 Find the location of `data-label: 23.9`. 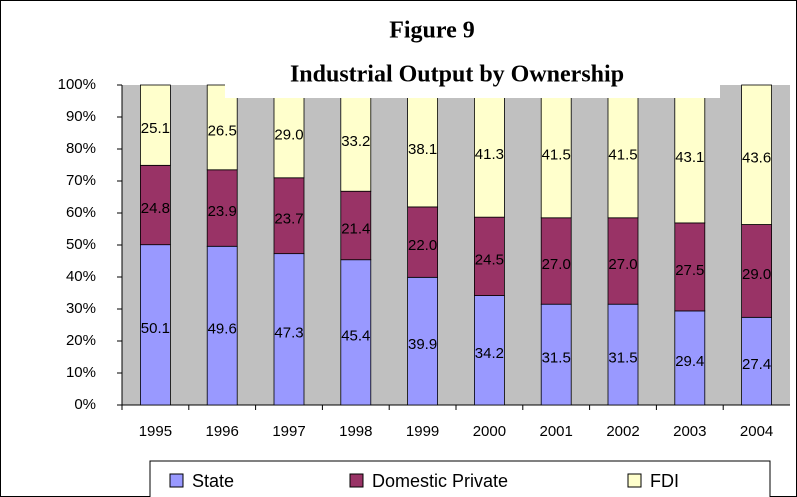

data-label: 23.9 is located at coordinates (222, 211).